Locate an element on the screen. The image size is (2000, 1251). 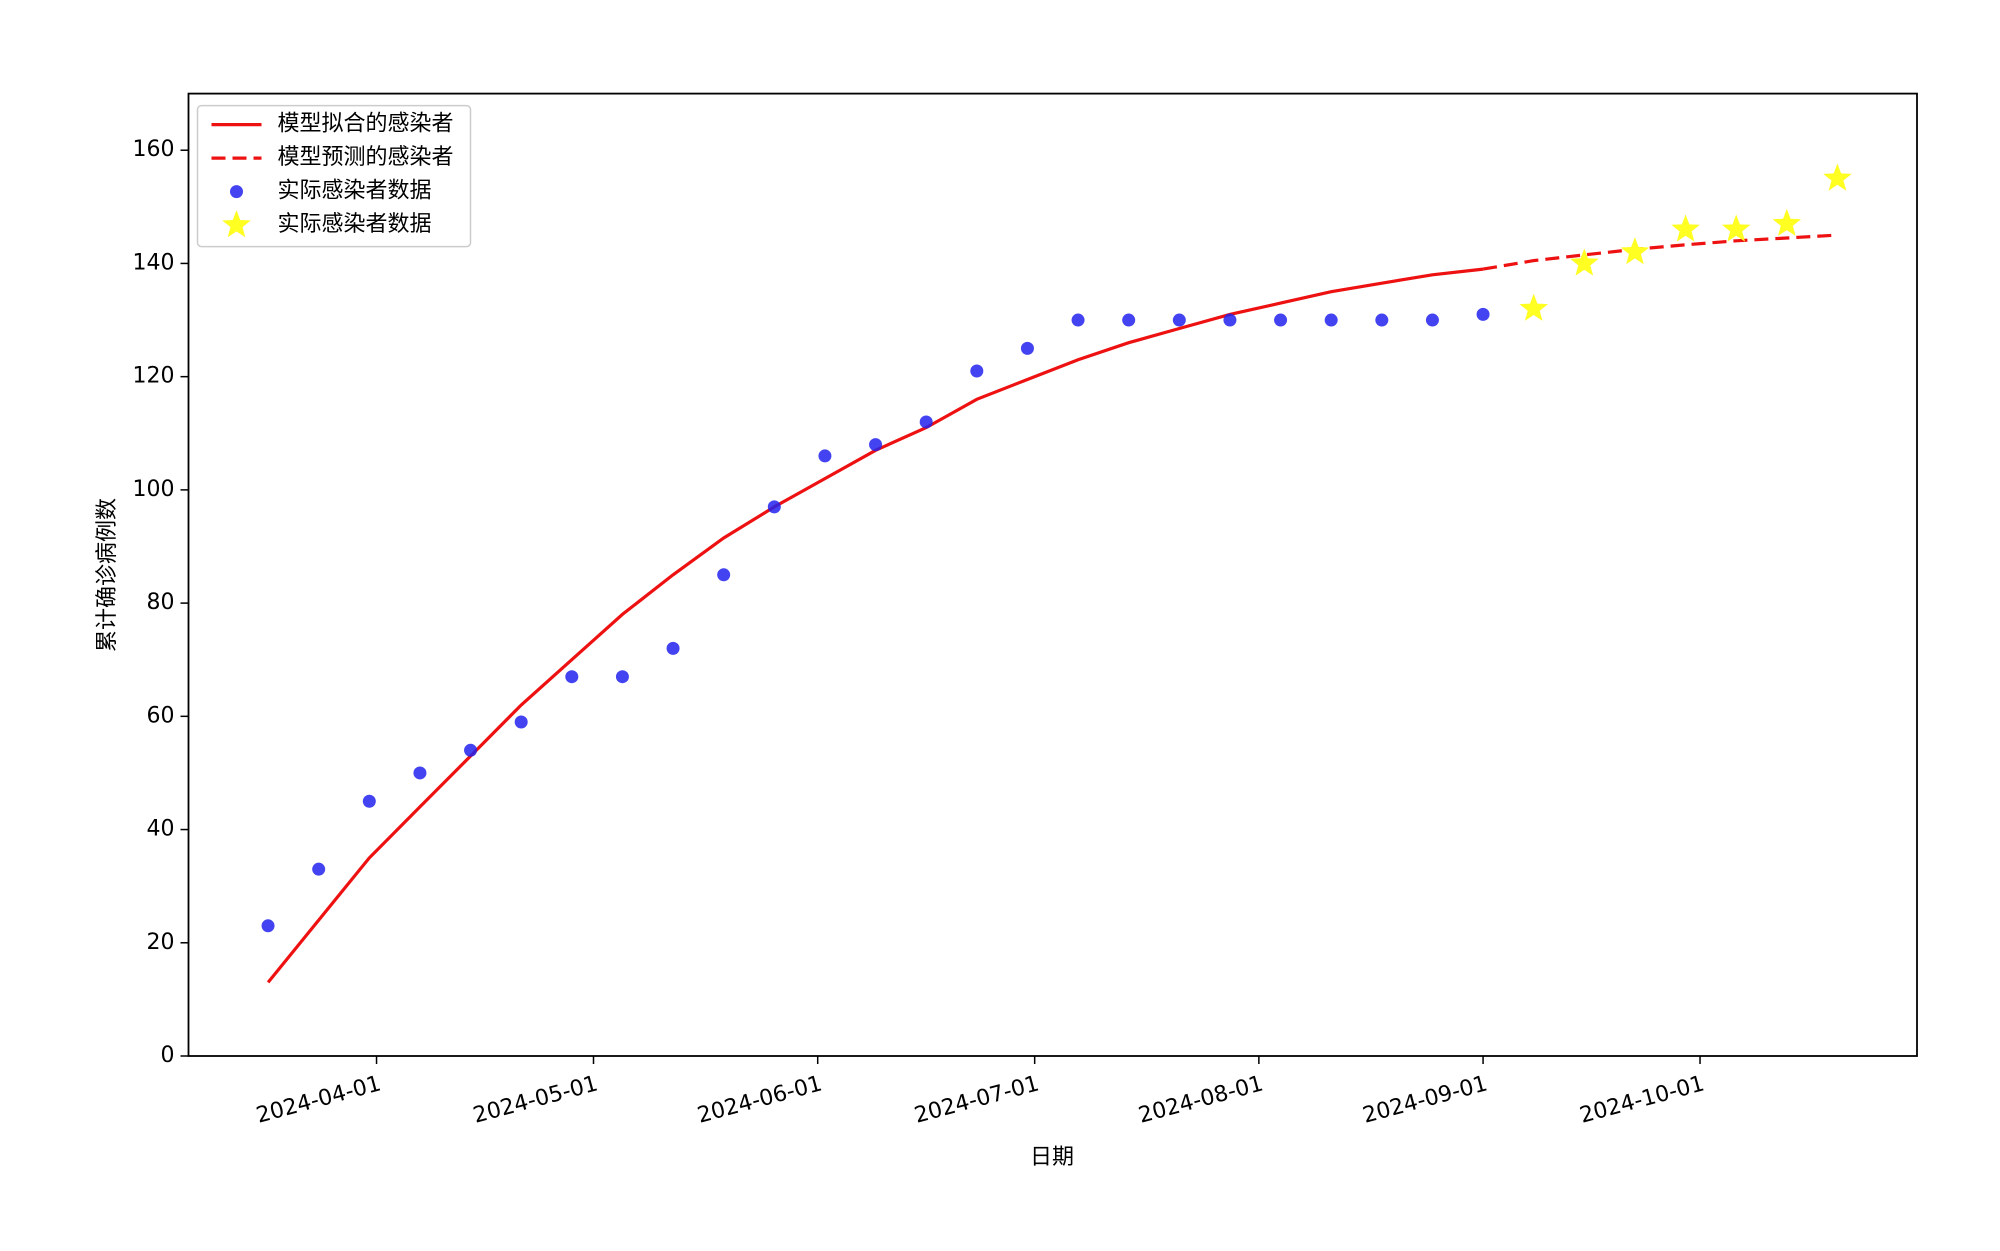
x-axis-label: 日期 is located at coordinates (1052, 1157).